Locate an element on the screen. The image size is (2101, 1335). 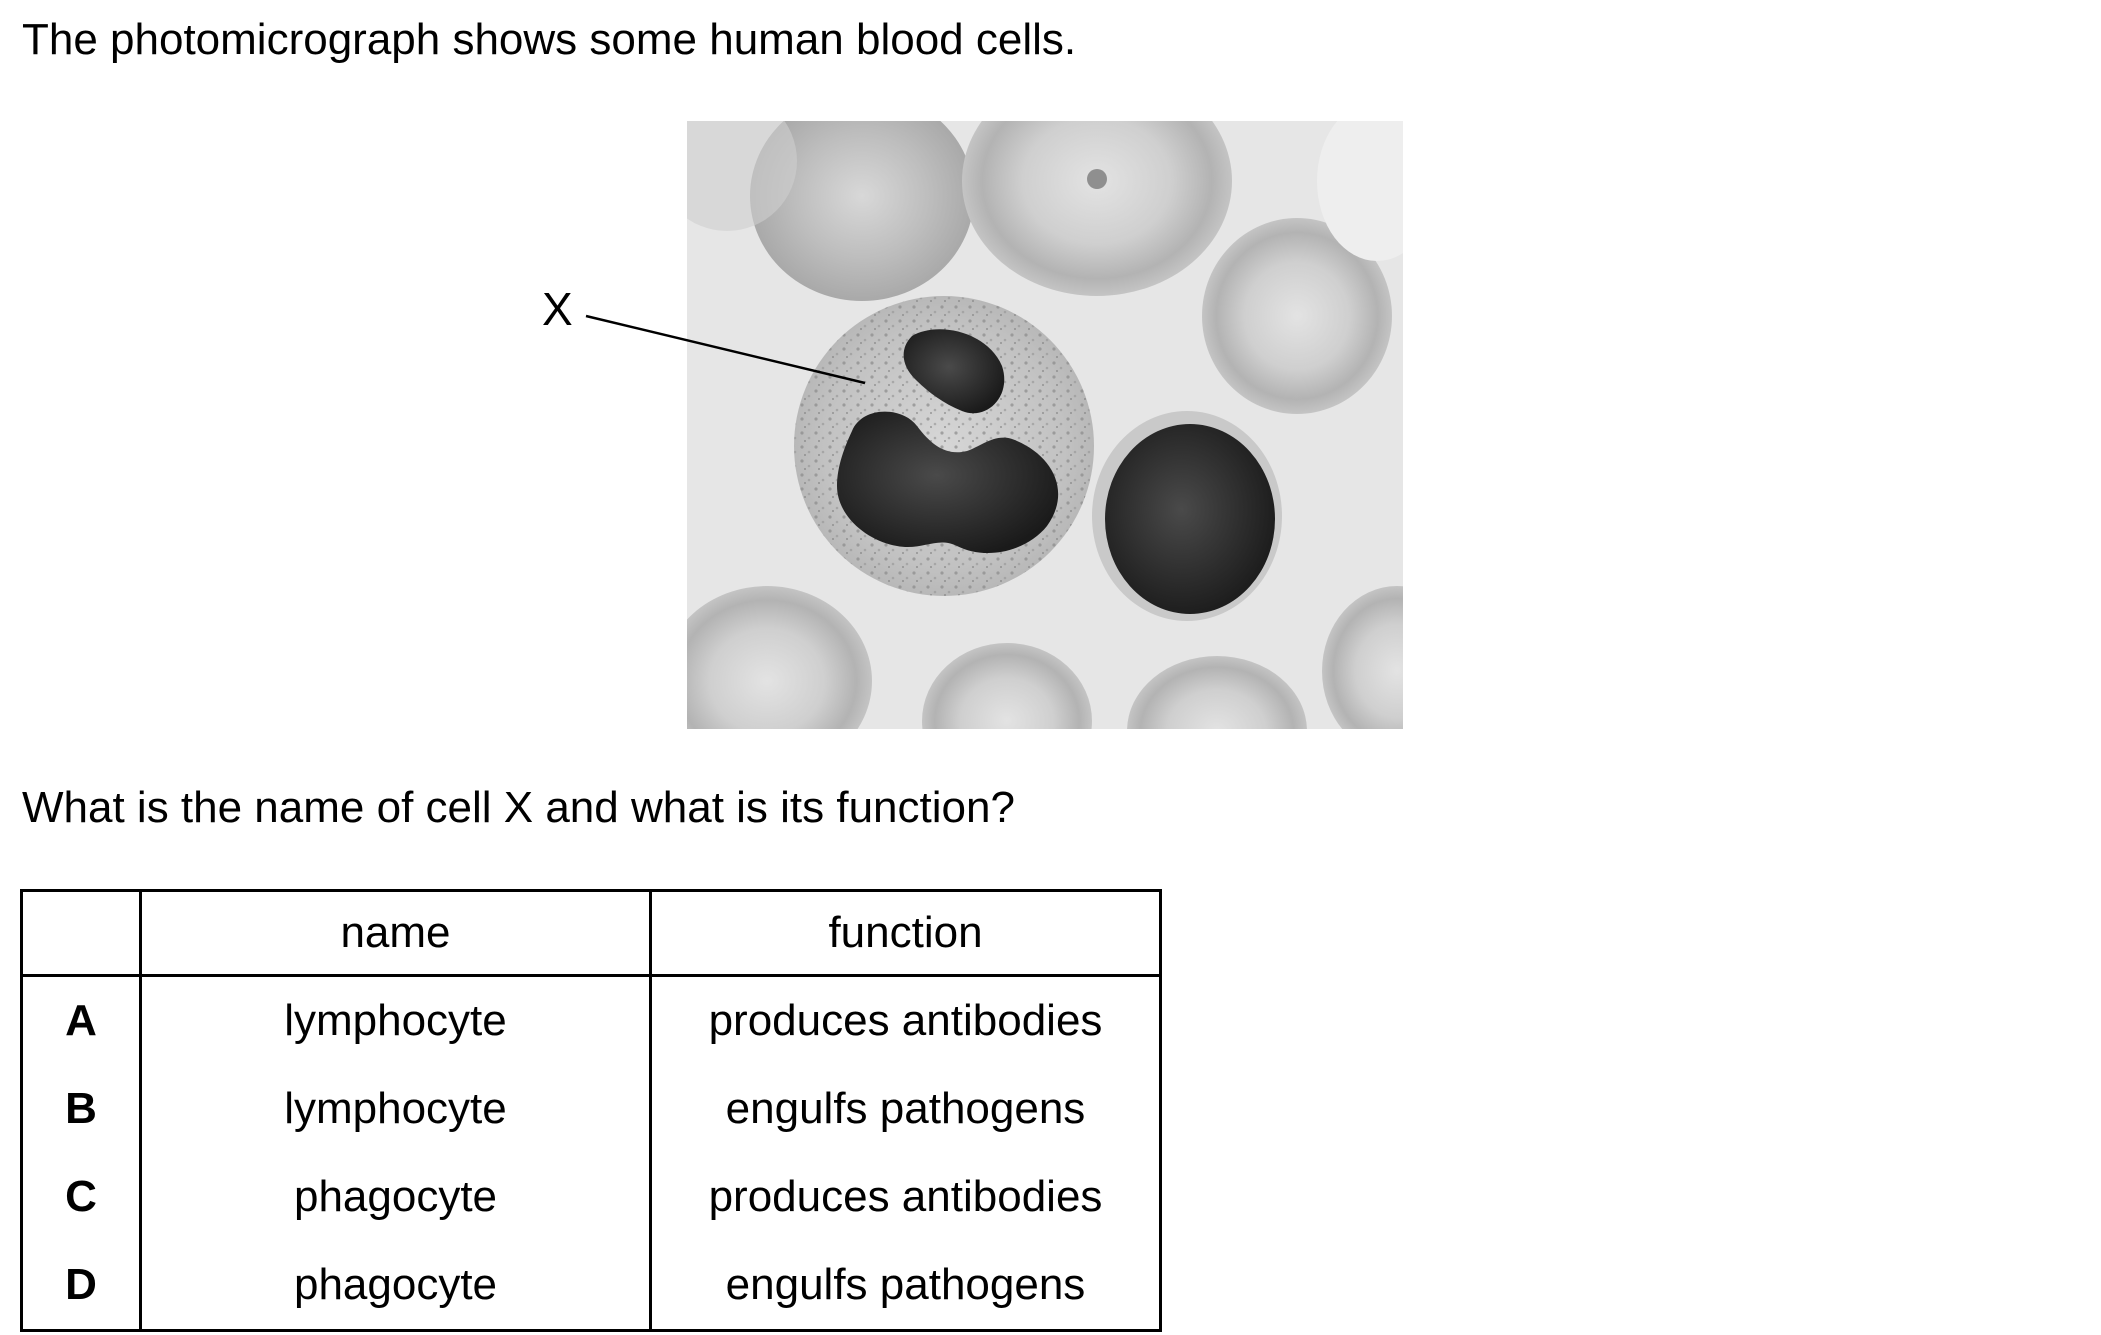
table-row: A lymphocyte produces antibodies is located at coordinates (591, 1020).